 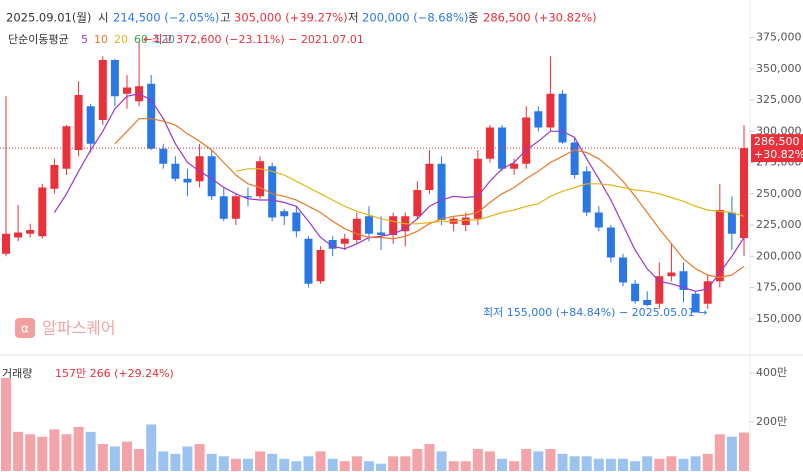 I want to click on y-tick-label: 350,000, so click(x=779, y=68).